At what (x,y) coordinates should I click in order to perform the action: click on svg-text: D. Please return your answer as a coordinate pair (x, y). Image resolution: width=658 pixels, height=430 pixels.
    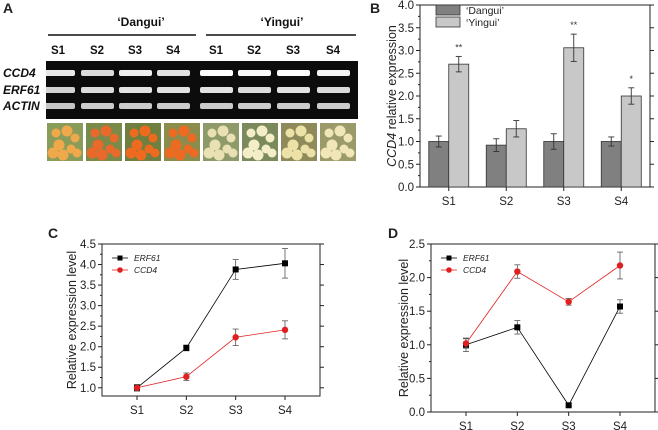
    Looking at the image, I should click on (393, 233).